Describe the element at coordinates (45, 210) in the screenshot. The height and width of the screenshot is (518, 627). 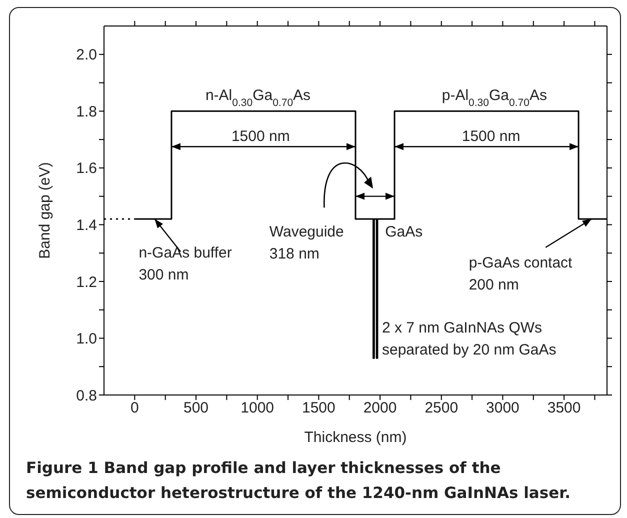
I see `y-axis-title: Band gap (eV)` at that location.